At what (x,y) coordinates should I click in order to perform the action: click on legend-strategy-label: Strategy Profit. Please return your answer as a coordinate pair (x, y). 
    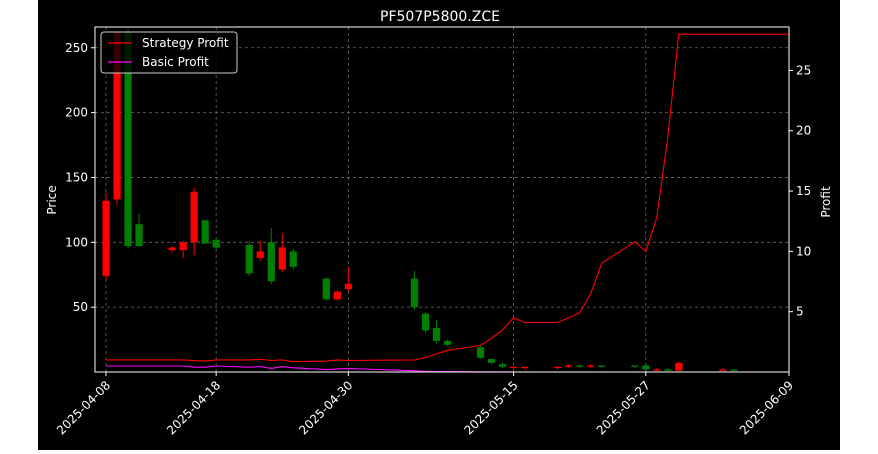
    Looking at the image, I should click on (185, 43).